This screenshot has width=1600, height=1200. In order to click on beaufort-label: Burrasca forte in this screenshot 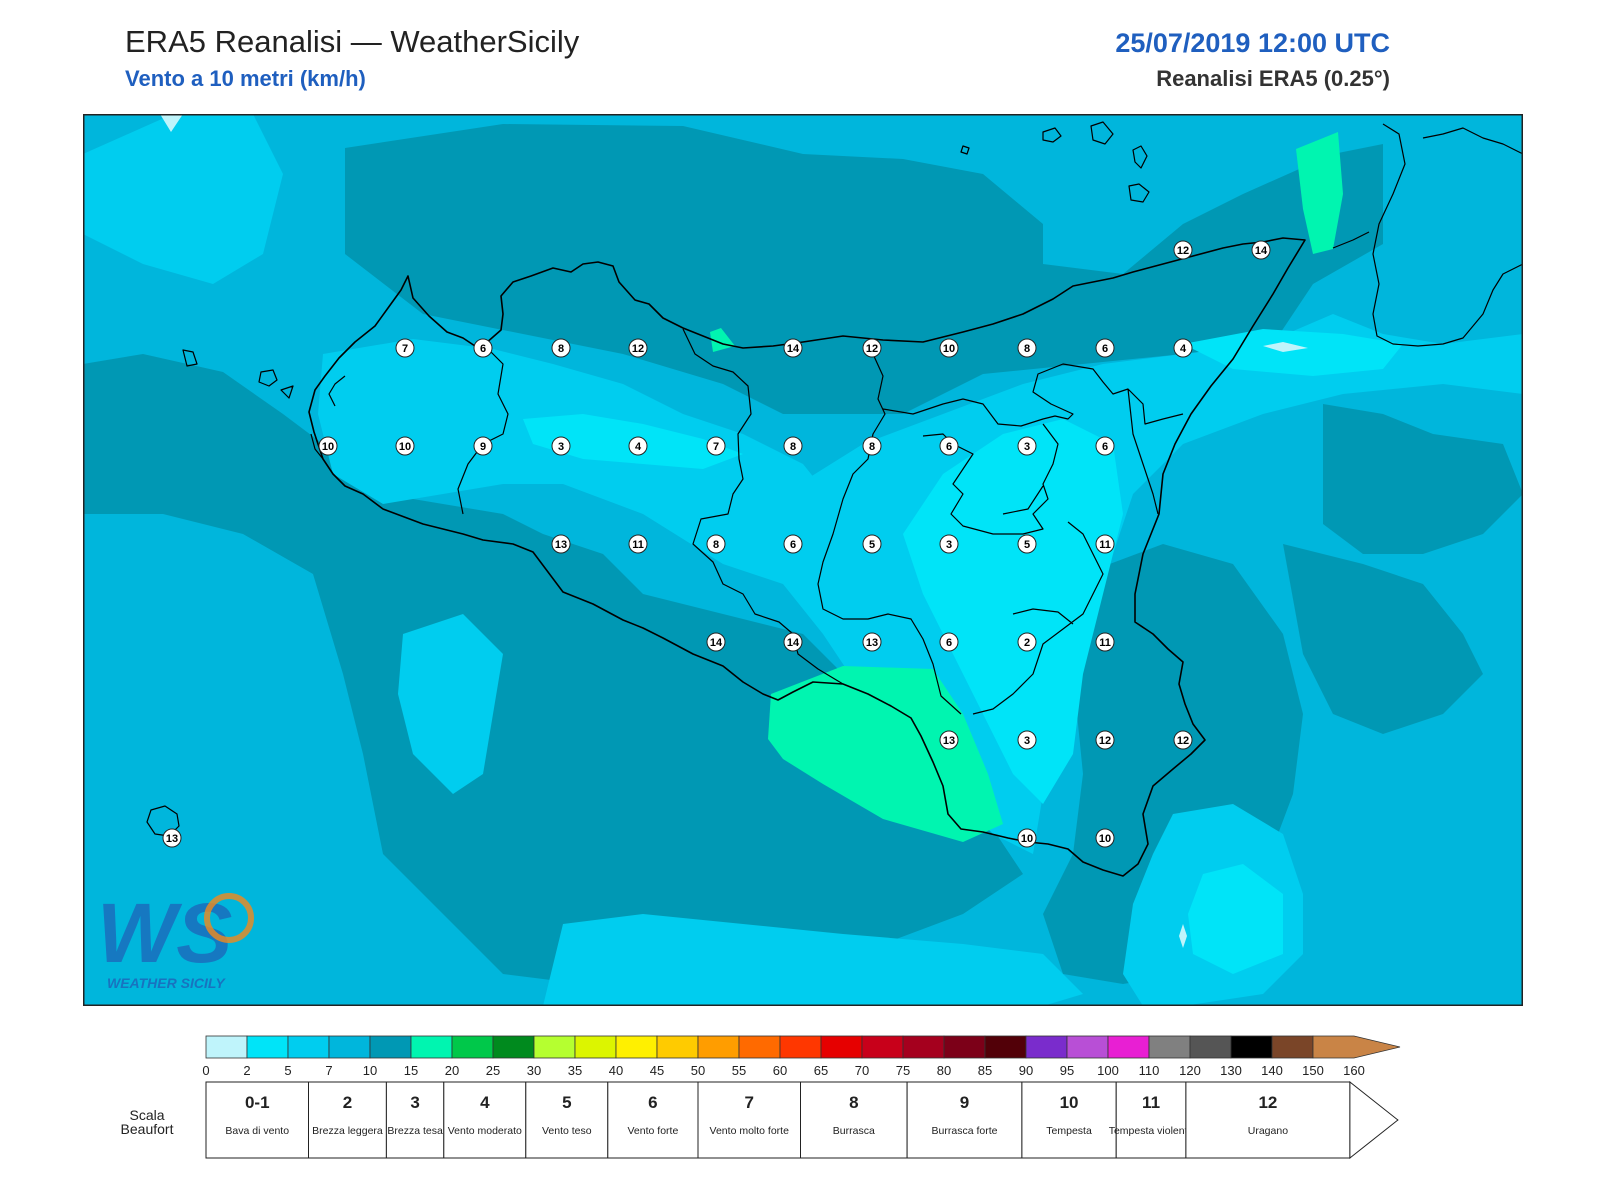, I will do `click(965, 1131)`.